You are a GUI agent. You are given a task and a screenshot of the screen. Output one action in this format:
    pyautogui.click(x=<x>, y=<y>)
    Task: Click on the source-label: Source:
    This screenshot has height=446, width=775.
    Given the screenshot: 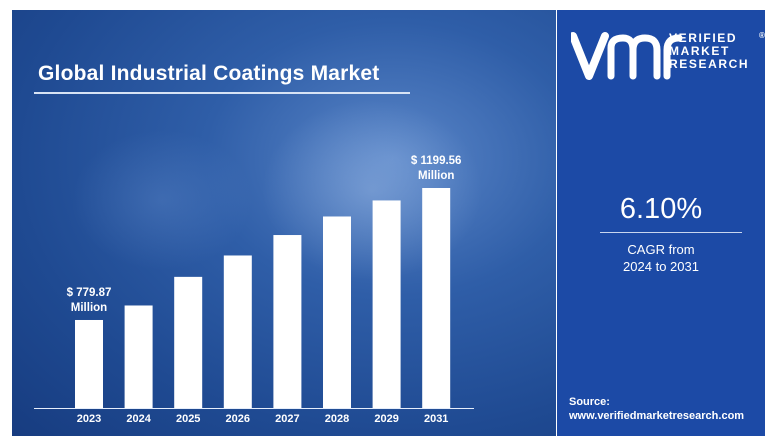 What is the action you would take?
    pyautogui.click(x=589, y=402)
    